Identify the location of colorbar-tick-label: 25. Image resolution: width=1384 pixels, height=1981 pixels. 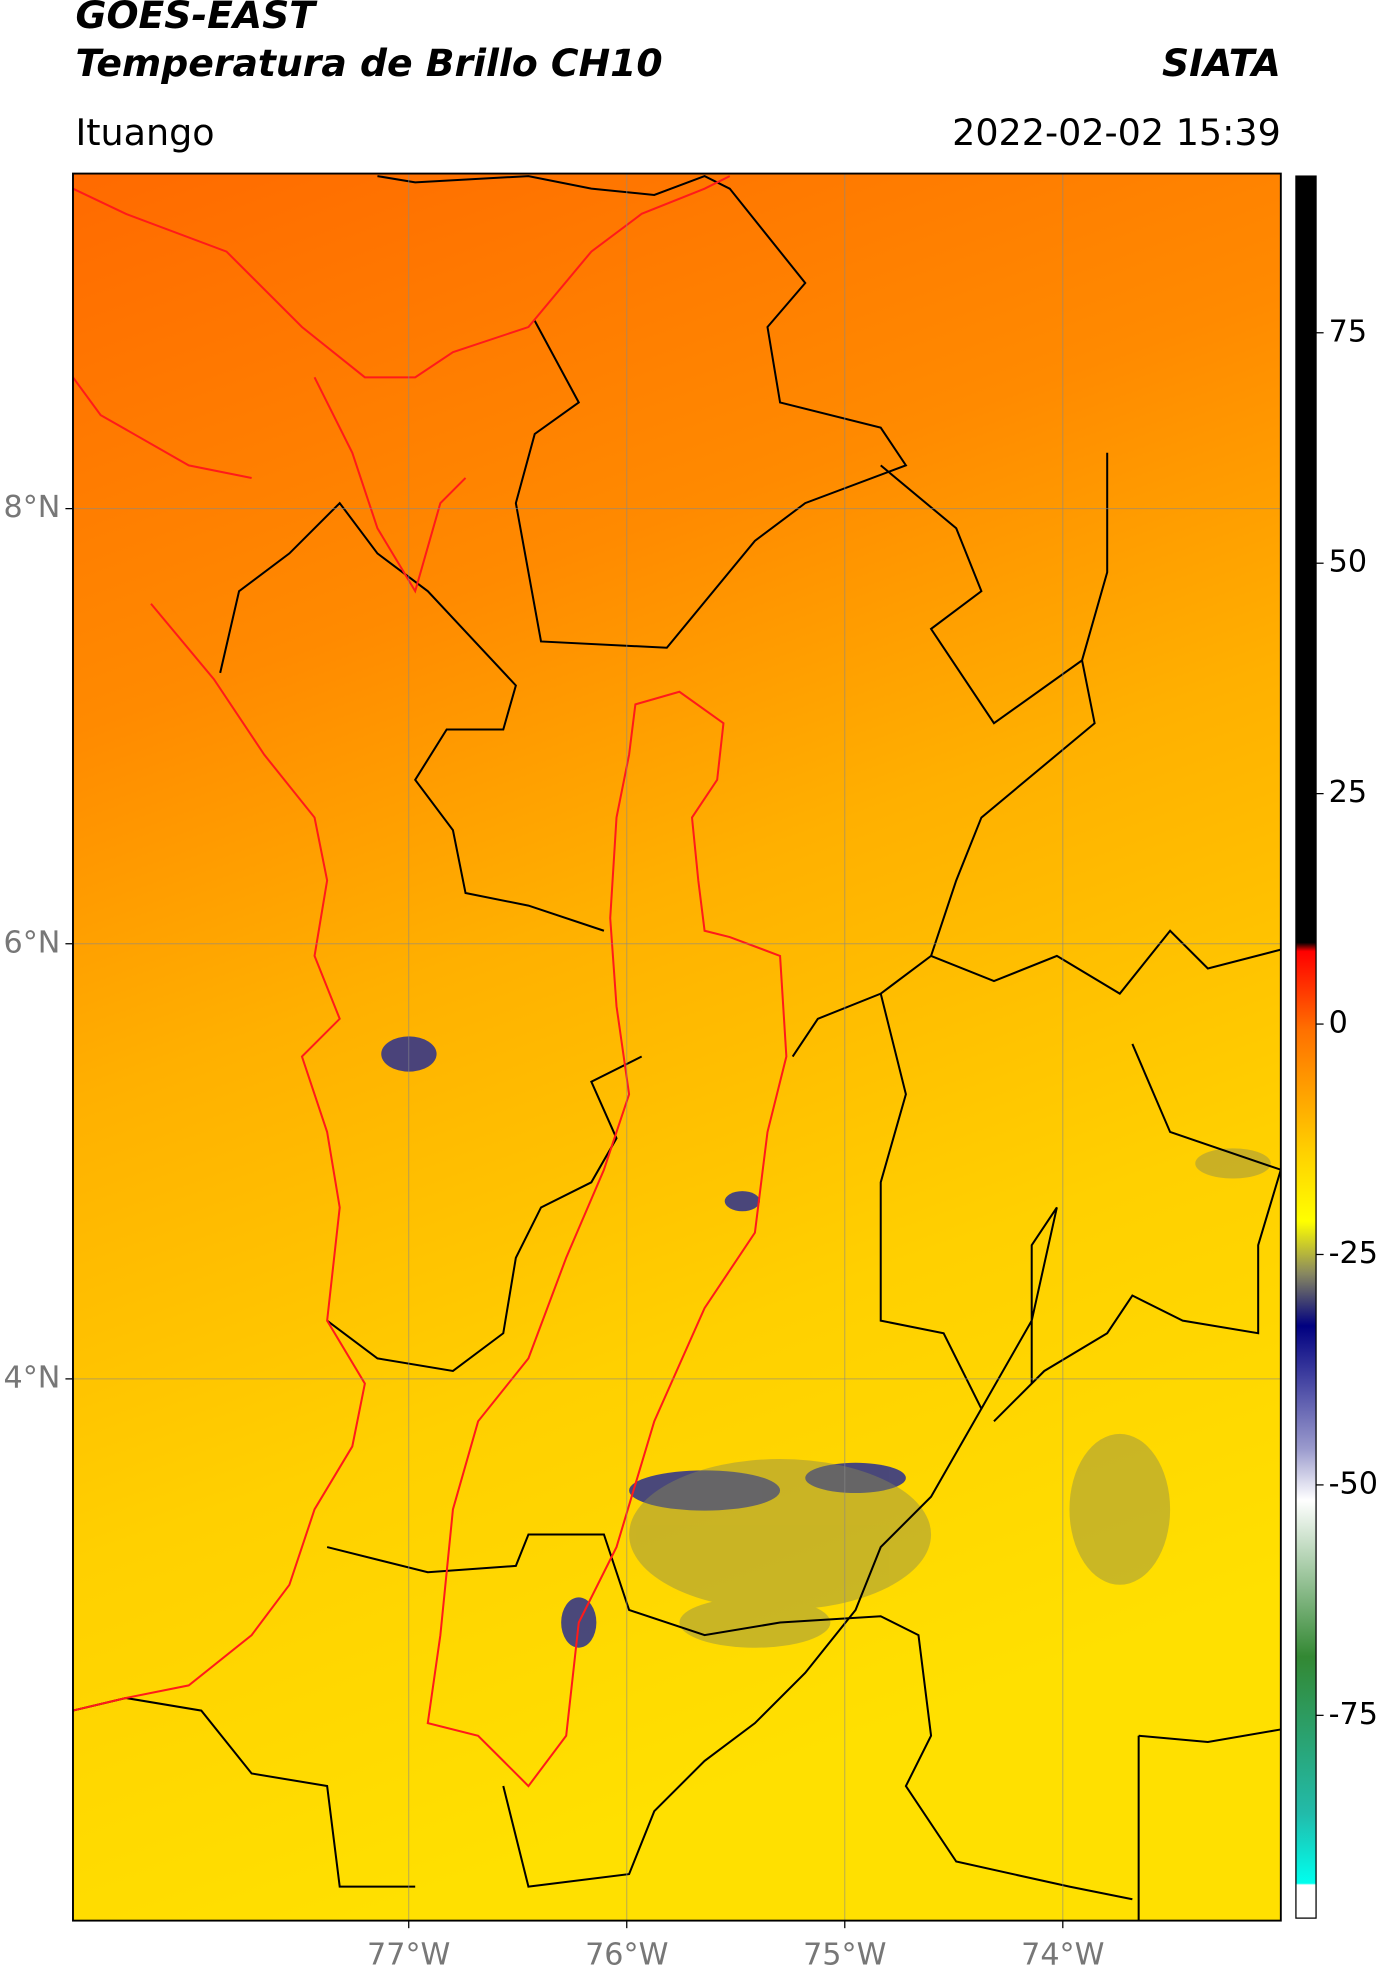
(1348, 792).